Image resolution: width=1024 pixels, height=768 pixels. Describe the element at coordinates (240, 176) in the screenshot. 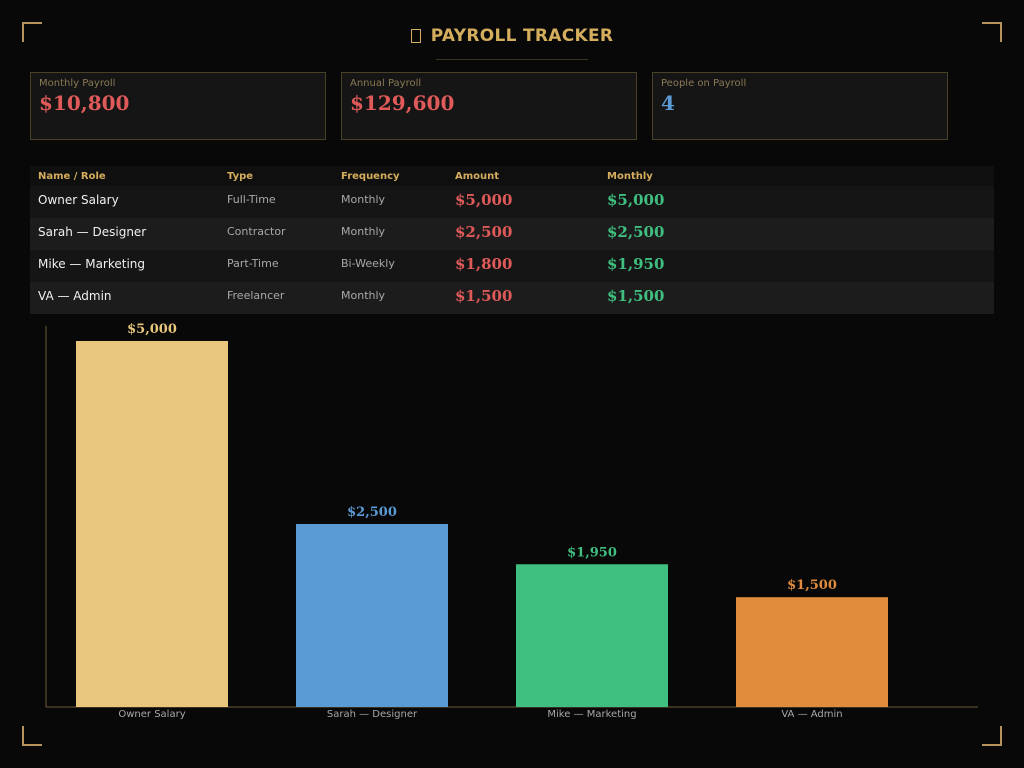

I see `column-header-type: Type` at that location.